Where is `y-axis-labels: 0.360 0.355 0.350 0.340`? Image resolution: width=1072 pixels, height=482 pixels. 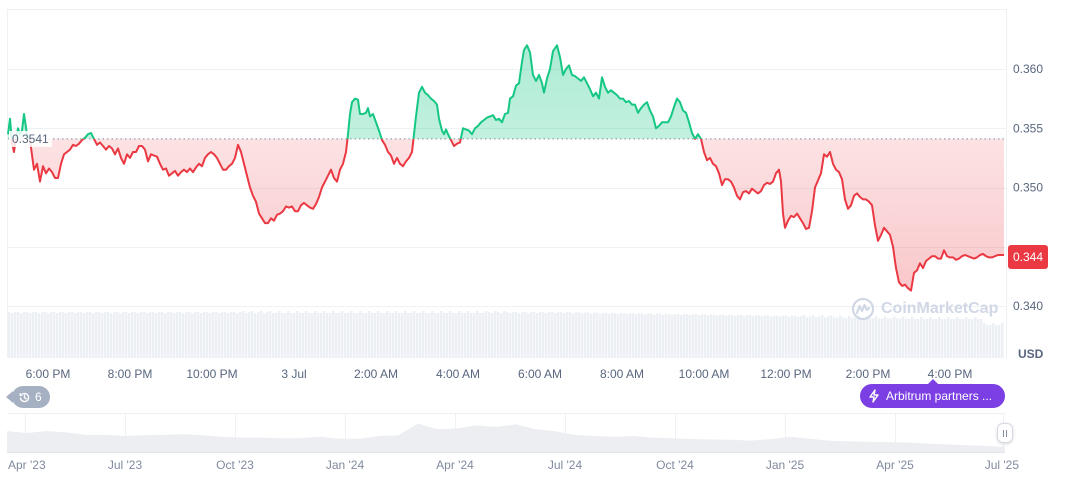
y-axis-labels: 0.360 0.355 0.350 0.340 is located at coordinates (1028, 187).